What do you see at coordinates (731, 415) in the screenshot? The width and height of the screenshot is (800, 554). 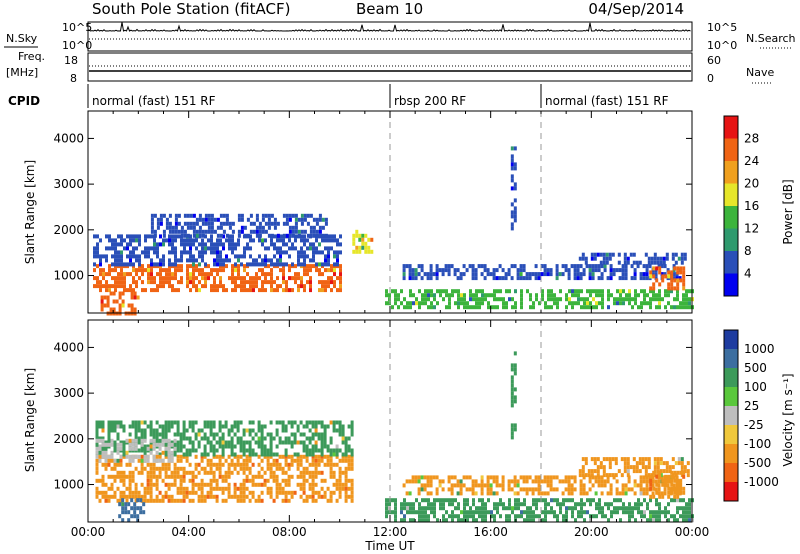 I see `colorbar-swatch` at bounding box center [731, 415].